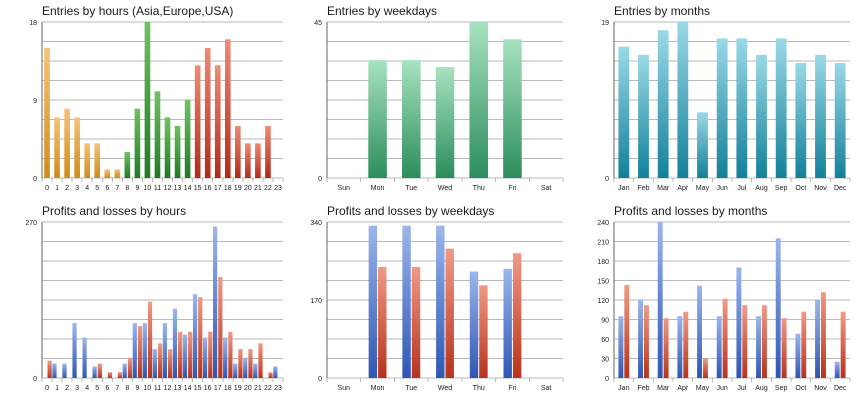  What do you see at coordinates (512, 188) in the screenshot?
I see `x-tick-label: Fri` at bounding box center [512, 188].